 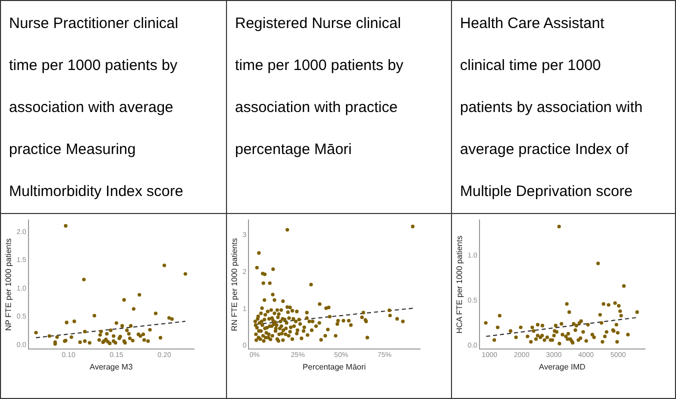 What do you see at coordinates (459, 285) in the screenshot?
I see `y-axis-title: HCA FTE per 1000 patients` at bounding box center [459, 285].